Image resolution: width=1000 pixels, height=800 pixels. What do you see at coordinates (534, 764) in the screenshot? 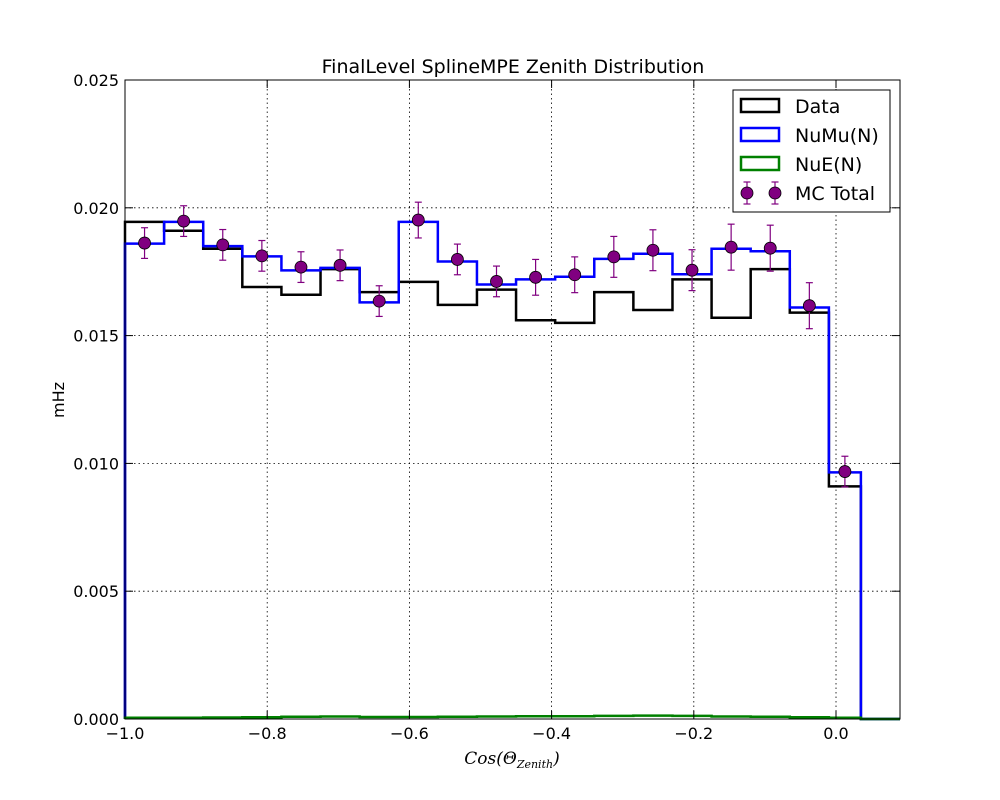
I see `x-axis-label-subscript: Zenith` at bounding box center [534, 764].